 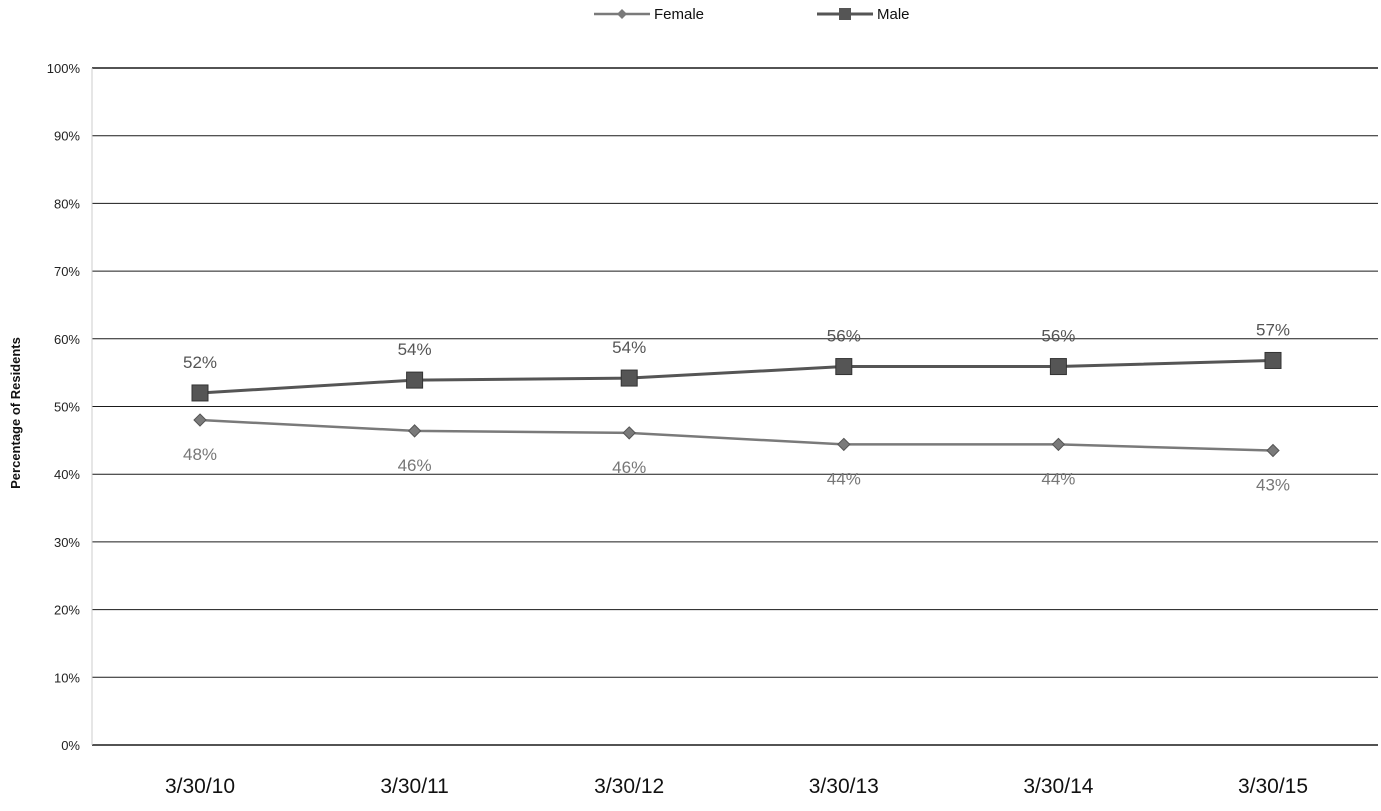 I want to click on y-tick-label: 100%, so click(x=64, y=68).